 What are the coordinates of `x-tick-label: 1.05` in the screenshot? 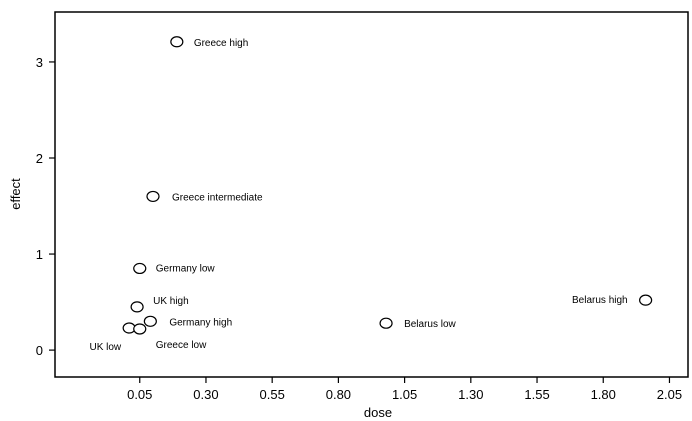 It's located at (404, 394).